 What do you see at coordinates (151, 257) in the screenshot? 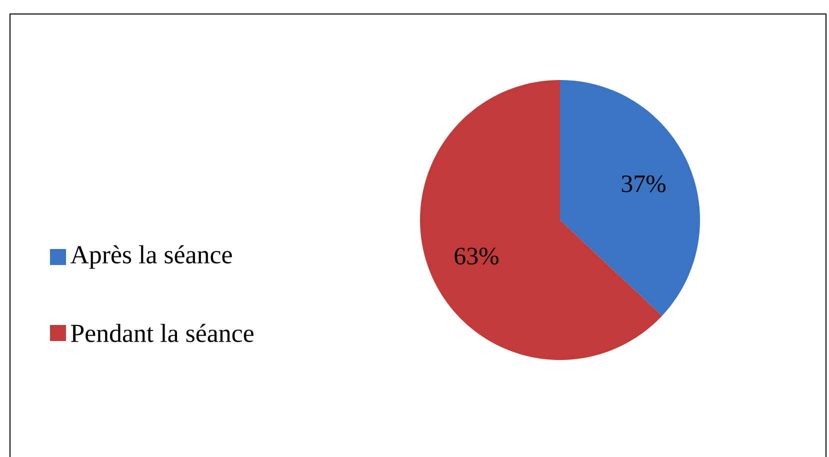
I see `legend-label: Après la séance` at bounding box center [151, 257].